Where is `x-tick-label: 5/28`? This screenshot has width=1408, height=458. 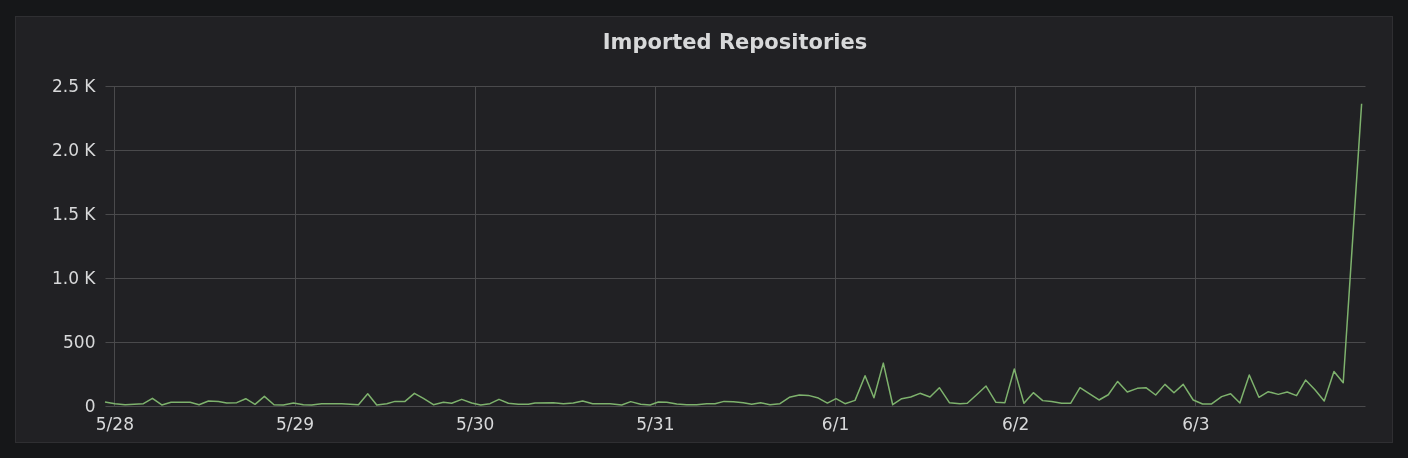
x-tick-label: 5/28 is located at coordinates (114, 423).